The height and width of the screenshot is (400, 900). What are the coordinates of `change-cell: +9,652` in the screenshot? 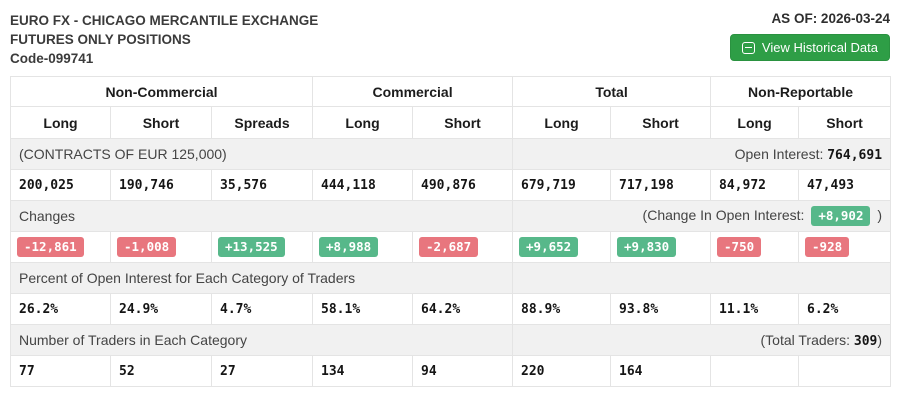 It's located at (562, 247).